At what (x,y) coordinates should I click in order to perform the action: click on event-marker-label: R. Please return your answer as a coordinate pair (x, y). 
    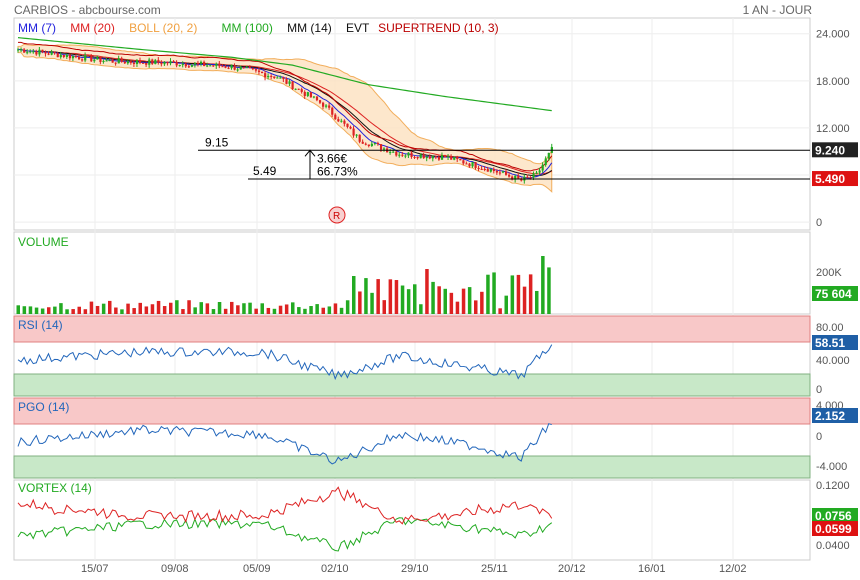
    Looking at the image, I should click on (336, 216).